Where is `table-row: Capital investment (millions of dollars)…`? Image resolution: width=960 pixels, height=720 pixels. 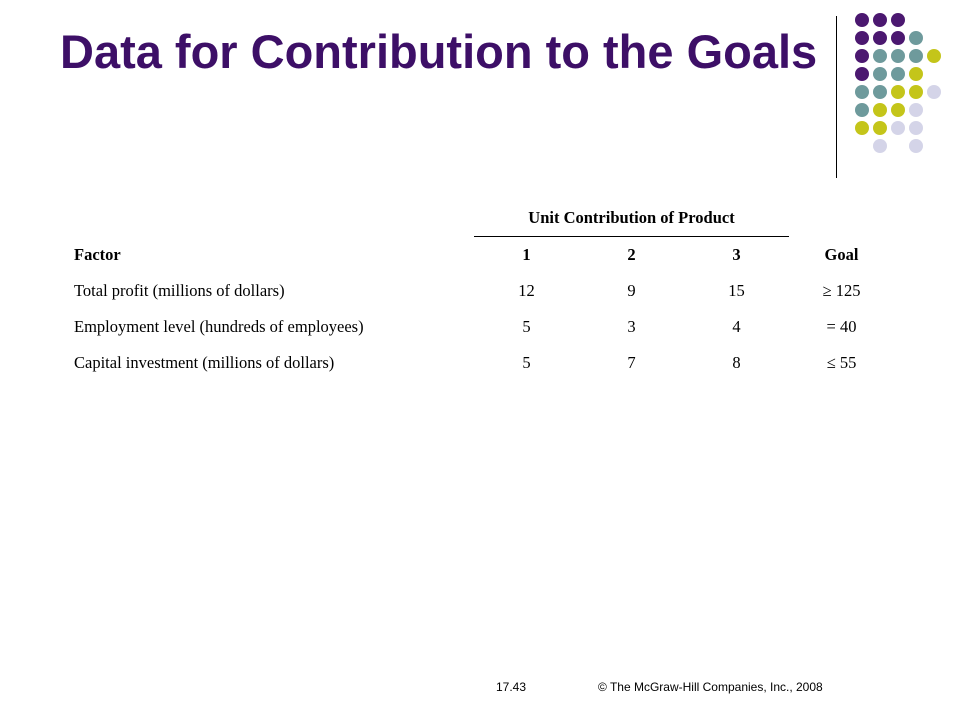
table-row: Capital investment (millions of dollars)… is located at coordinates (482, 363).